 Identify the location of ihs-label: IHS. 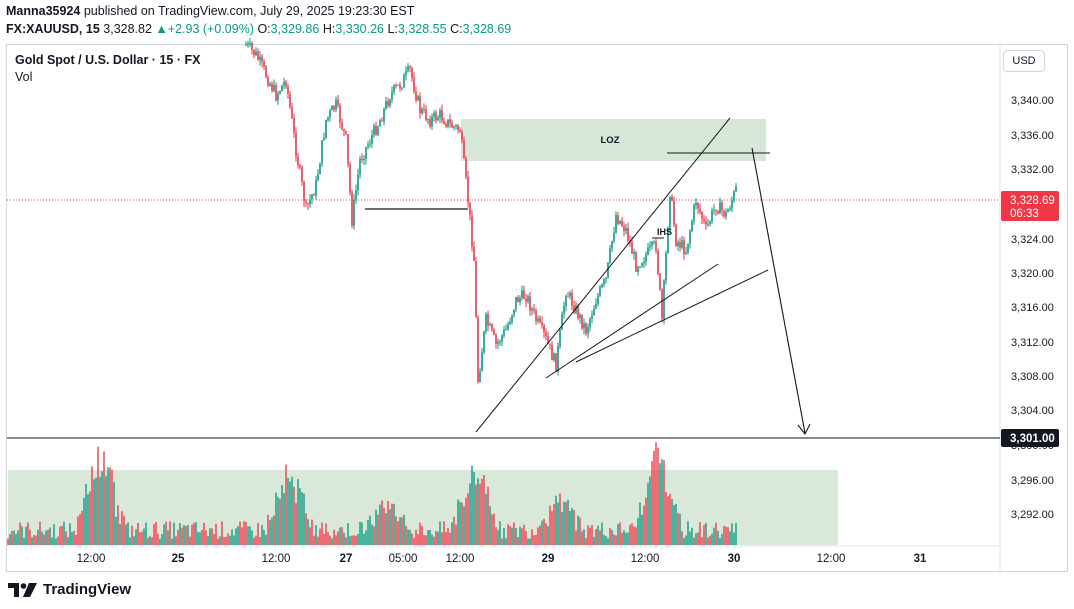
(664, 232).